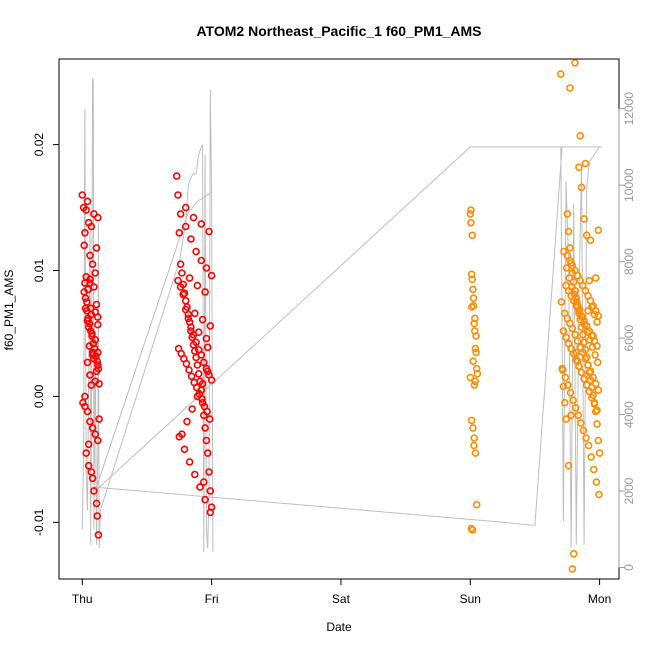 The height and width of the screenshot is (650, 650). Describe the element at coordinates (212, 599) in the screenshot. I see `x-tick-label: Fri` at that location.